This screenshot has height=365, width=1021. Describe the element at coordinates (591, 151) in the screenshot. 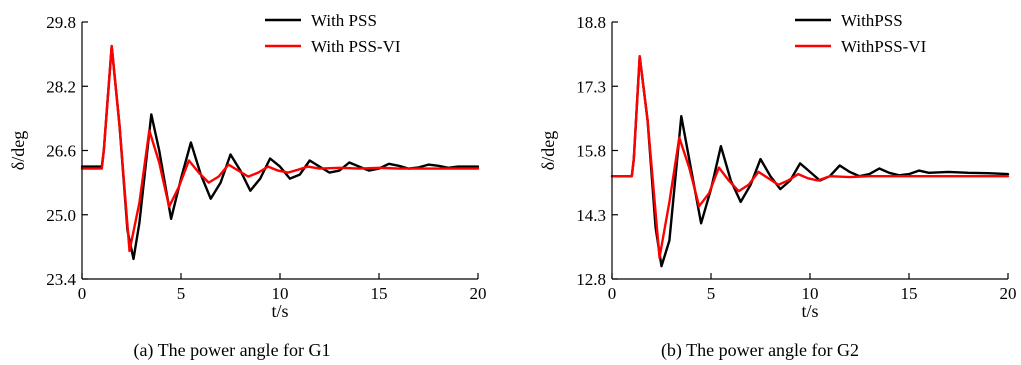

I see `y-tick-label: 15.8` at that location.